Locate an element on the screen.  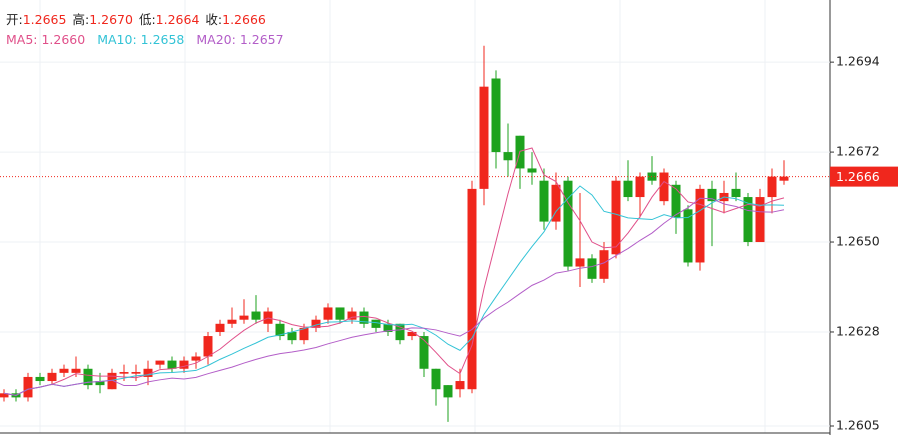
ma-legend-entry: MA10: 1.2658 is located at coordinates (140, 39).